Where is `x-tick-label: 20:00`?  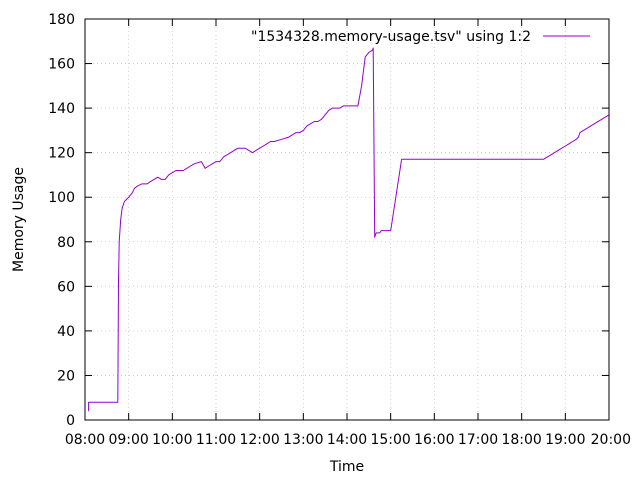
x-tick-label: 20:00 is located at coordinates (611, 440).